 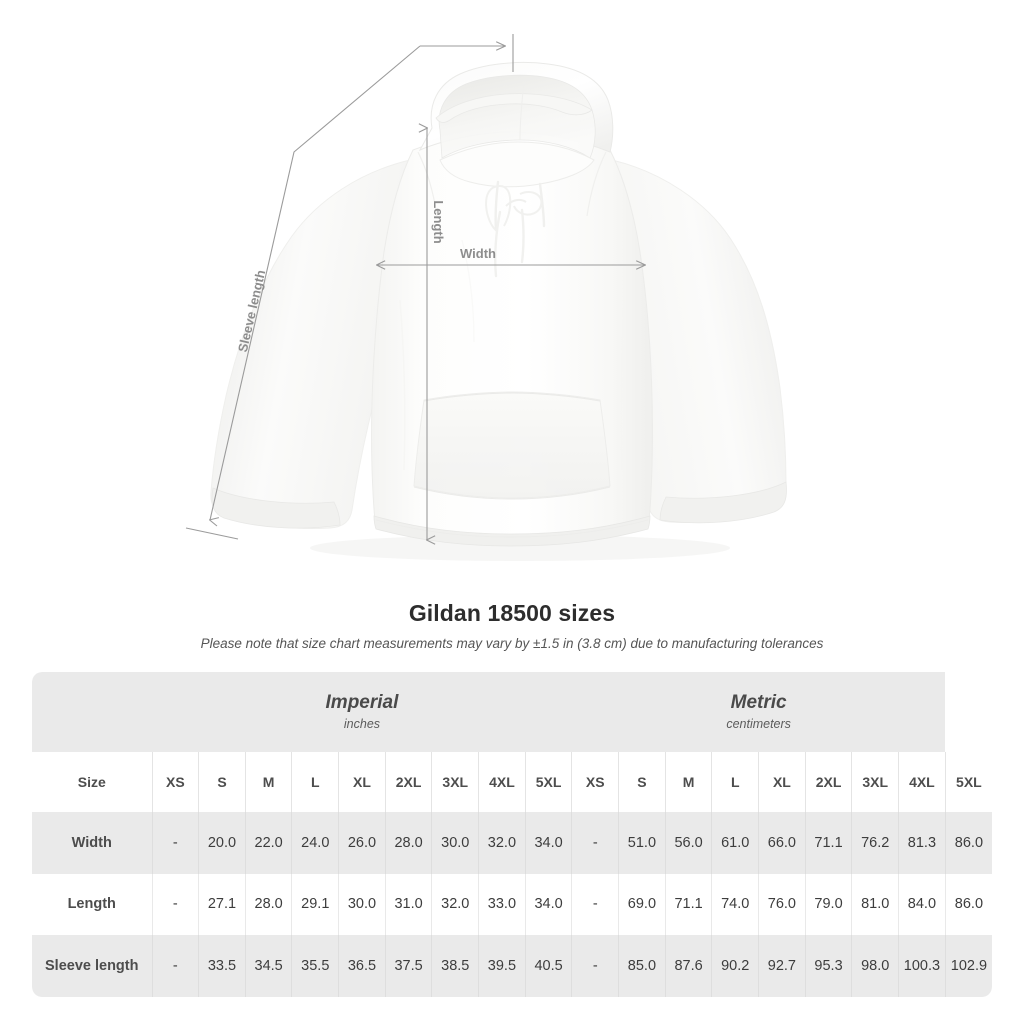 I want to click on header-imperial-5xl: 5XL, so click(x=548, y=782).